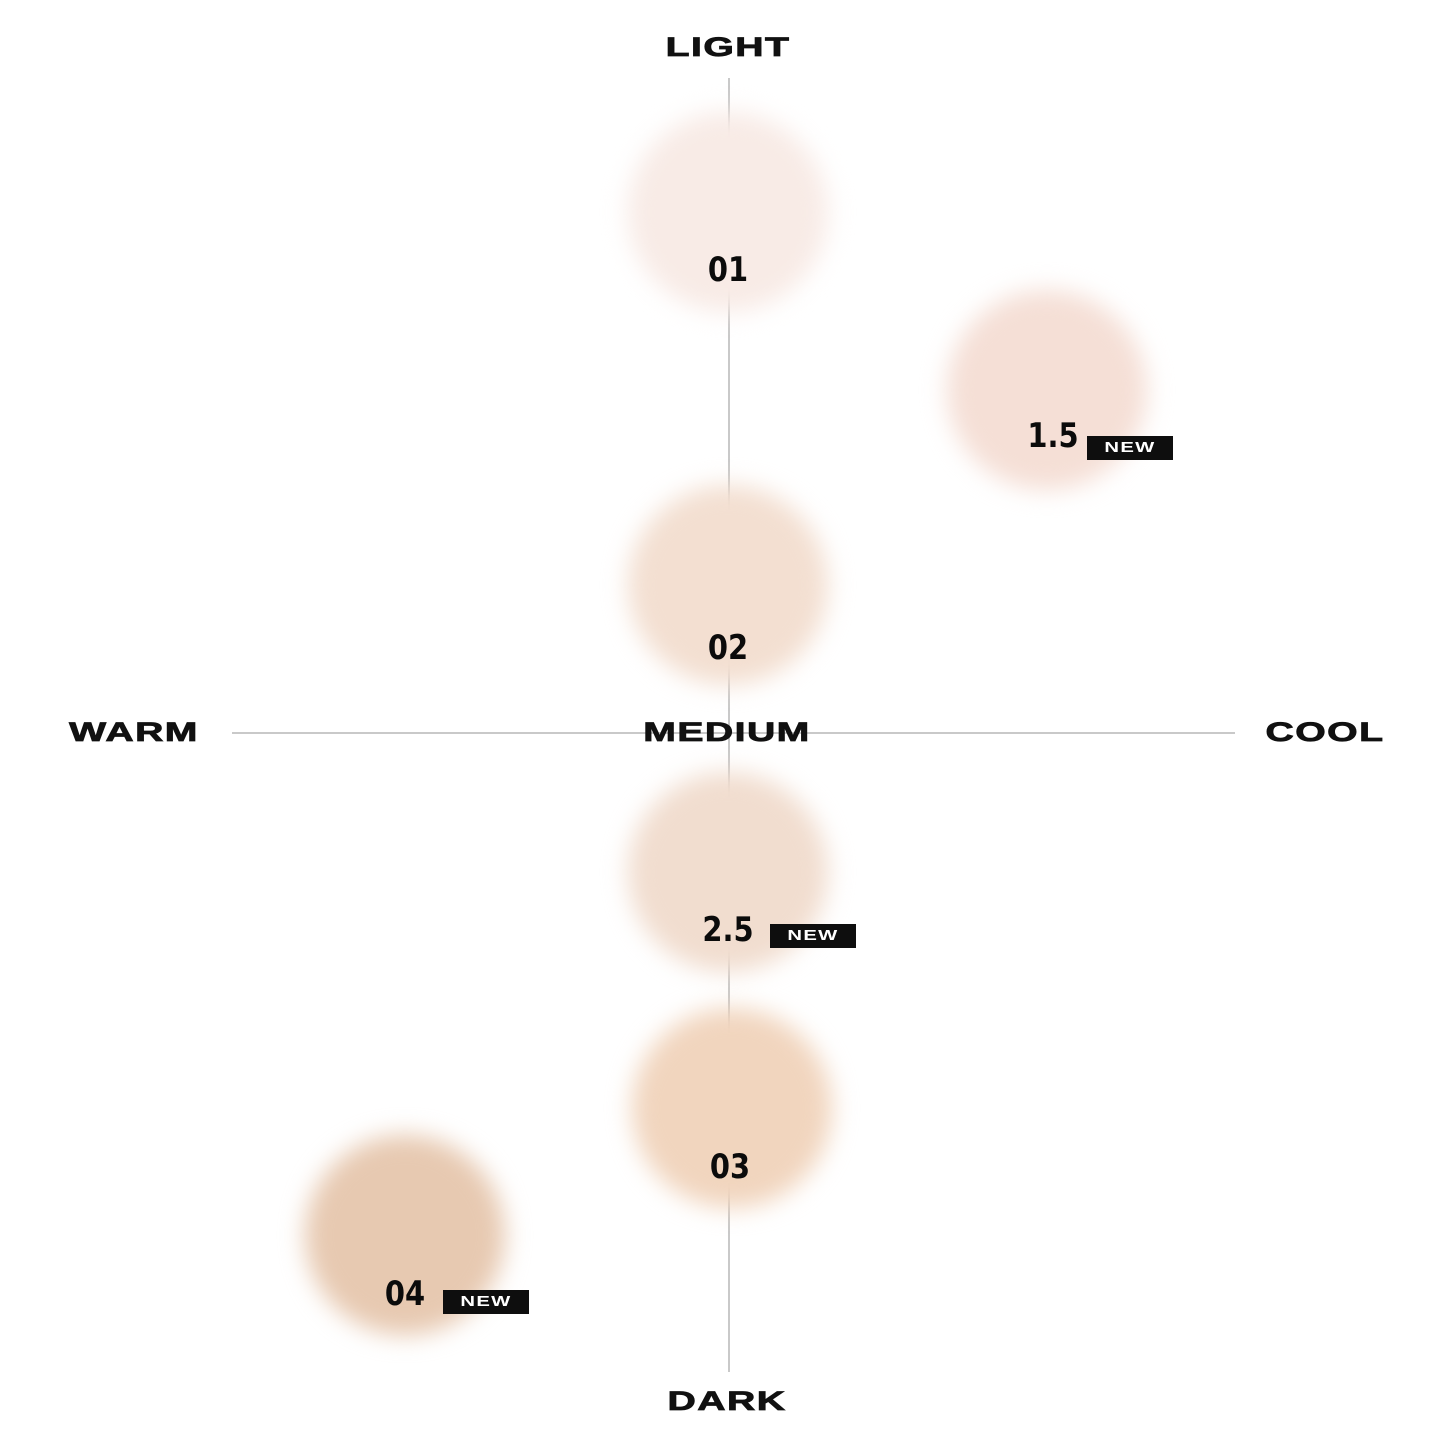  What do you see at coordinates (405, 1294) in the screenshot?
I see `shade-label-04: 04` at bounding box center [405, 1294].